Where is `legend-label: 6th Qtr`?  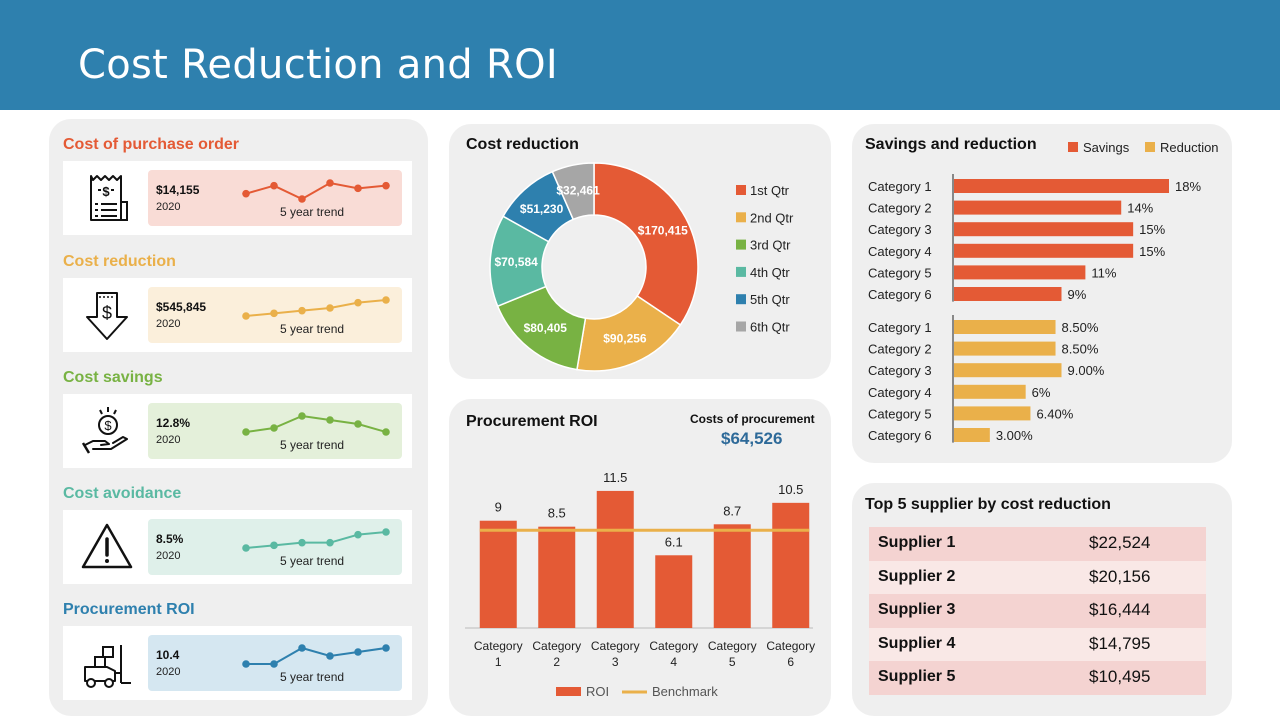 legend-label: 6th Qtr is located at coordinates (770, 327).